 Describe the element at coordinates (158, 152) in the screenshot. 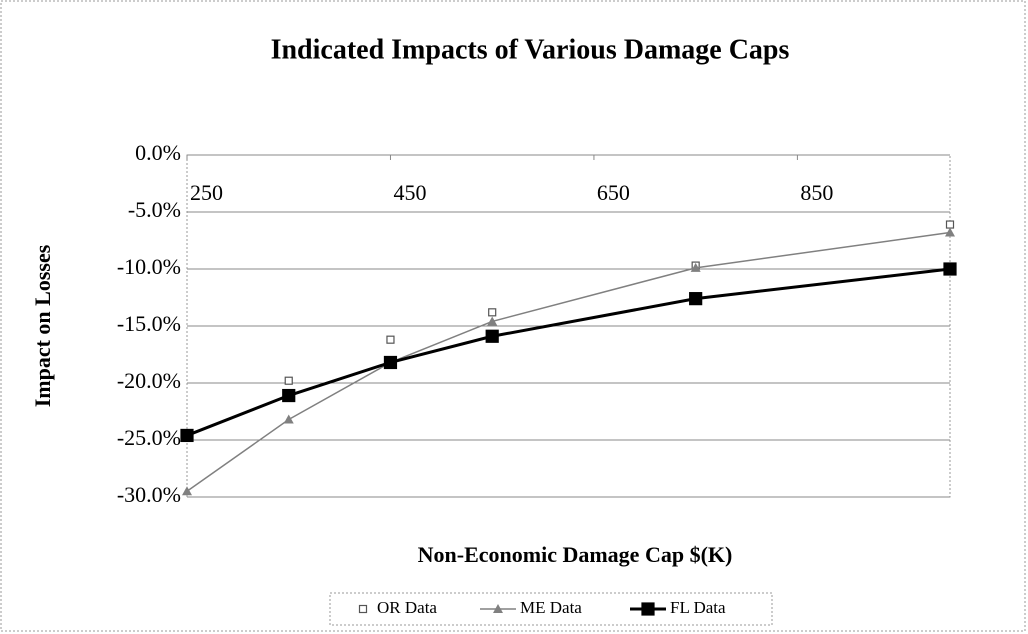

I see `y-tick-label: 0.0%` at that location.